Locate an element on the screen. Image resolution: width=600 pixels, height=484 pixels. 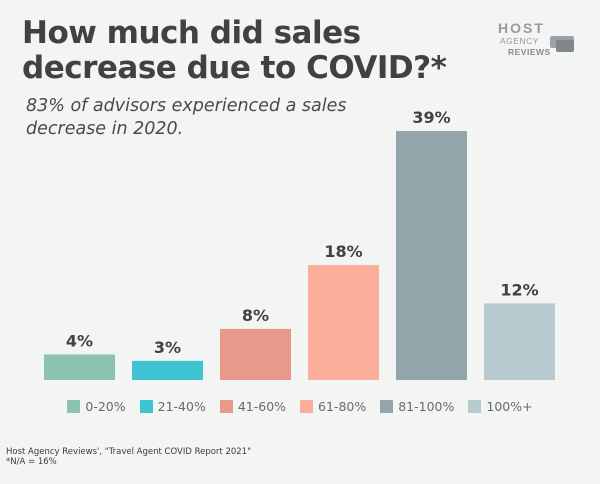
logo-text-reviews: REVIEWS is located at coordinates (529, 52).